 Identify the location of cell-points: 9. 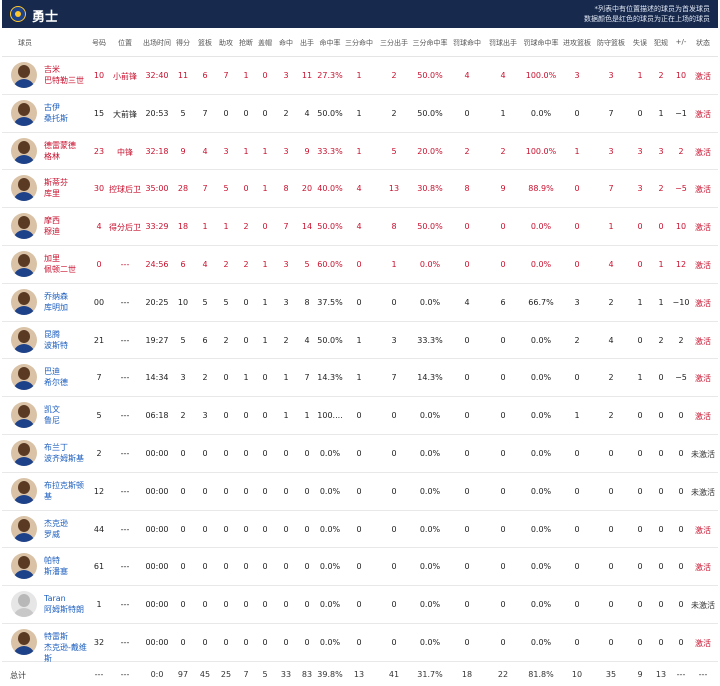
(183, 151).